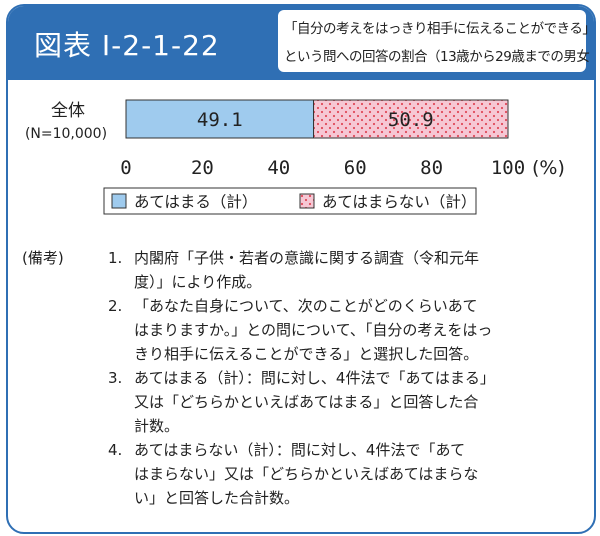  I want to click on note-text-line: はまらない」又は「どちらかといえばあてはまらな, so click(306, 474).